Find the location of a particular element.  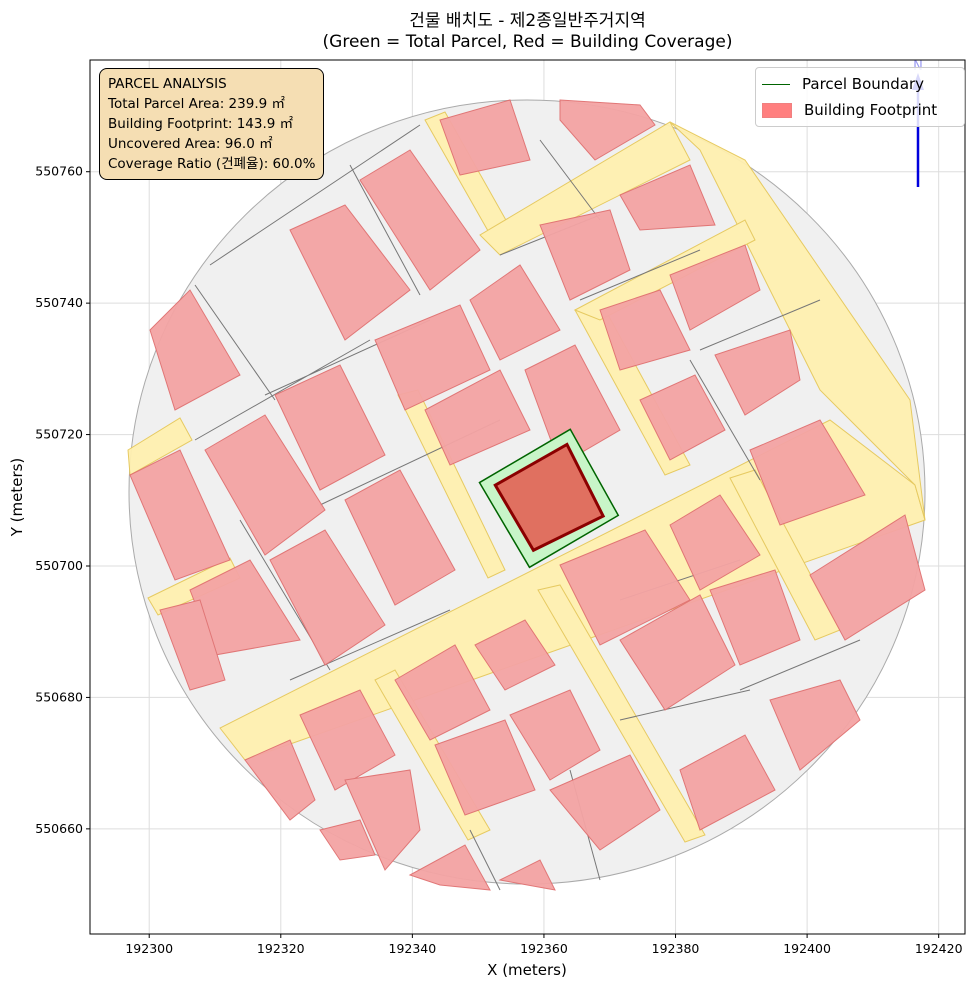

x-tick-label: 192340 is located at coordinates (413, 948).